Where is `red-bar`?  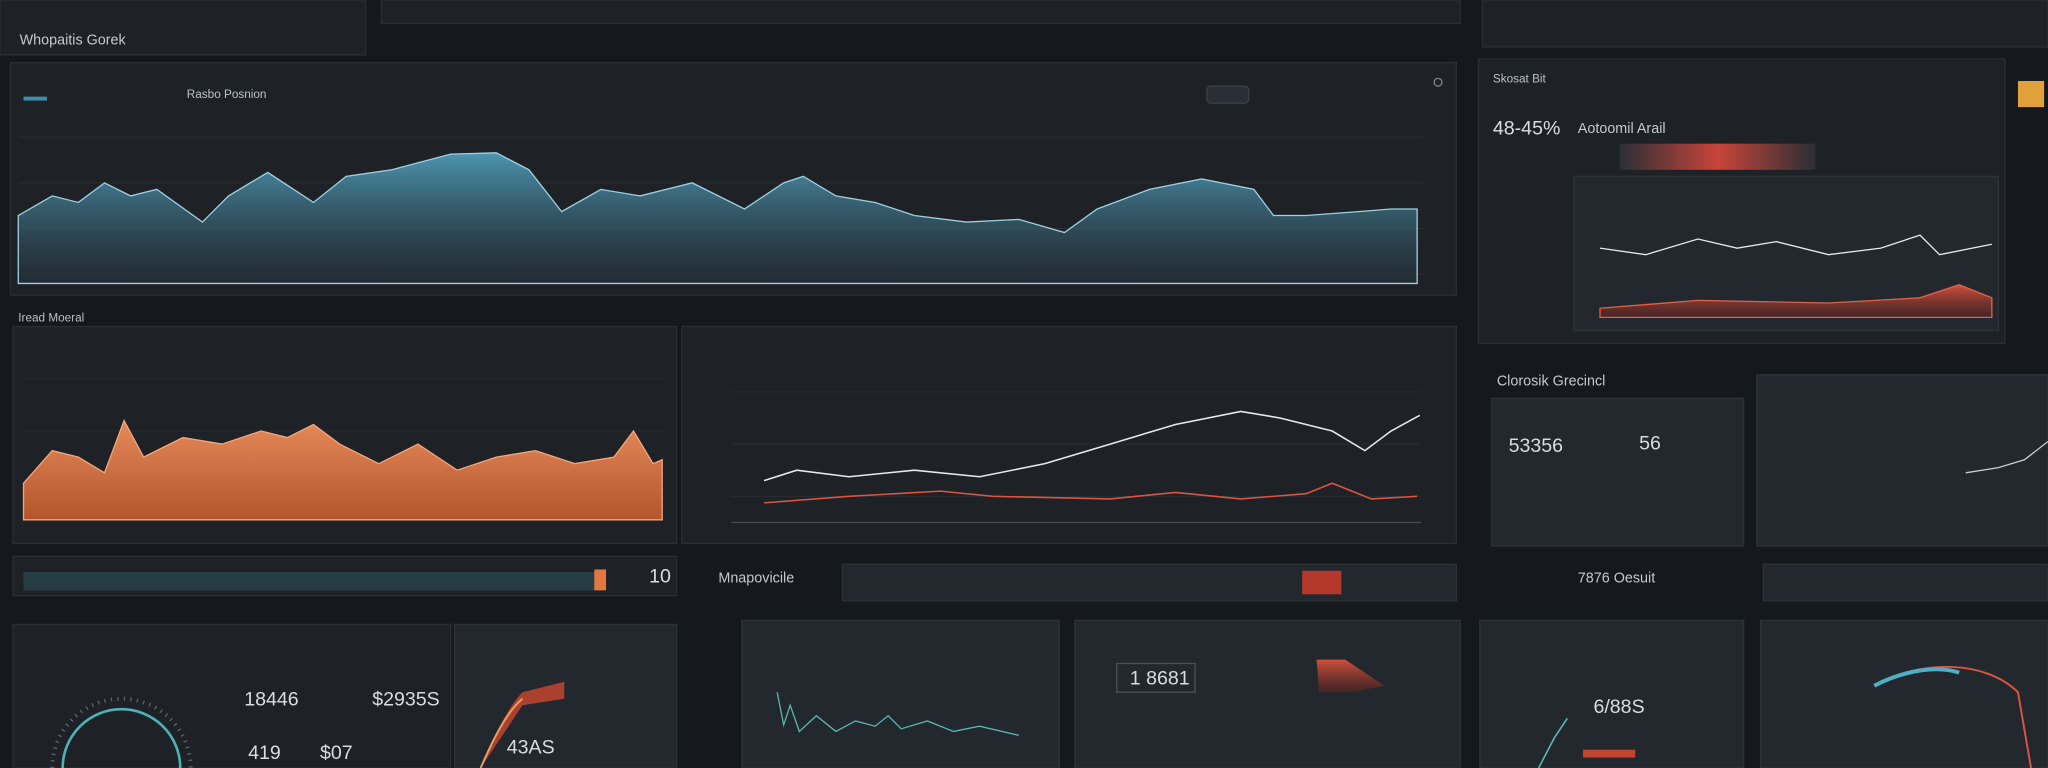 red-bar is located at coordinates (1609, 753).